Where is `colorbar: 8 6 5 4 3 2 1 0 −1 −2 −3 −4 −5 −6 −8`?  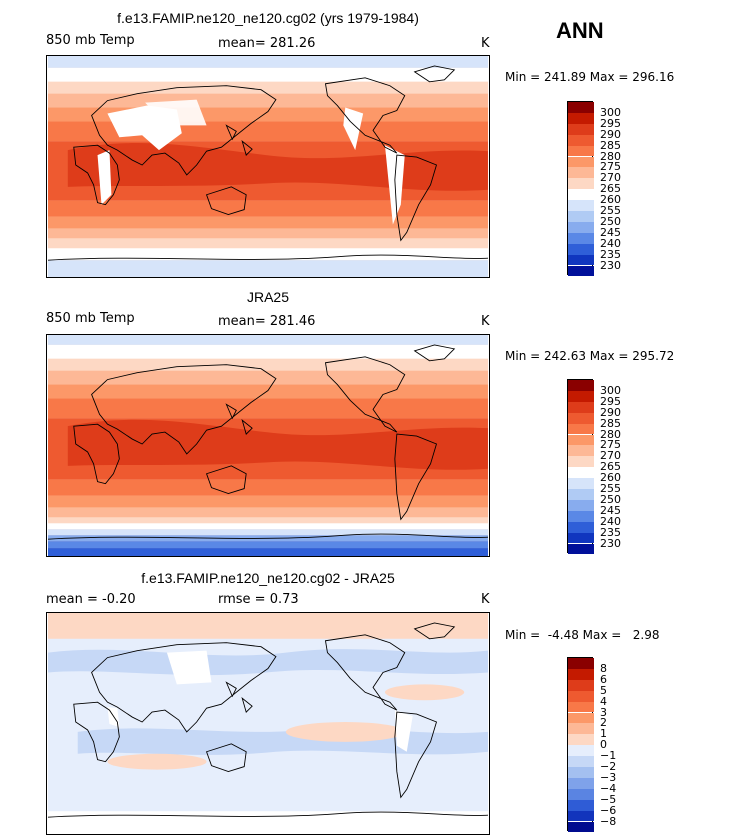
colorbar: 8 6 5 4 3 2 1 0 −1 −2 −3 −4 −5 −6 −8 is located at coordinates (591, 745).